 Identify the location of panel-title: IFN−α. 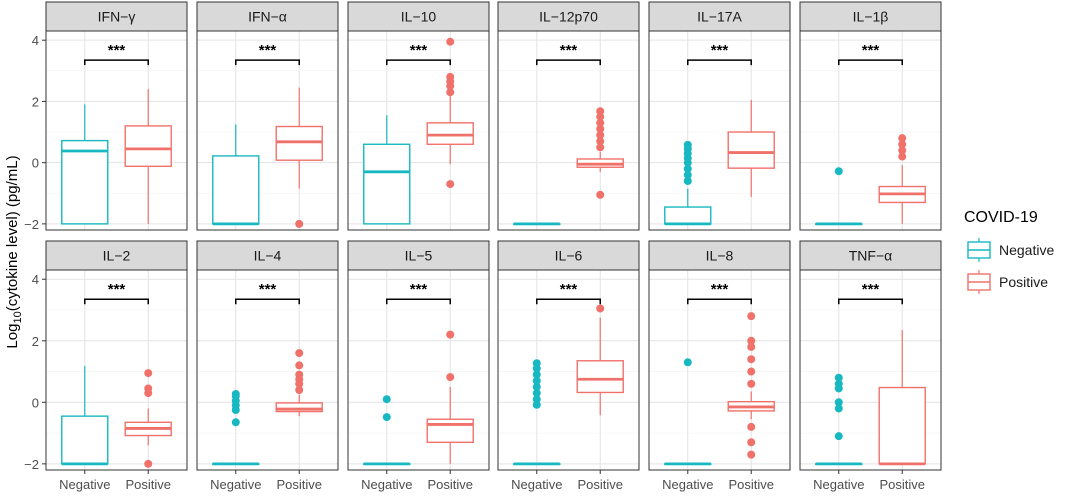
(267, 17).